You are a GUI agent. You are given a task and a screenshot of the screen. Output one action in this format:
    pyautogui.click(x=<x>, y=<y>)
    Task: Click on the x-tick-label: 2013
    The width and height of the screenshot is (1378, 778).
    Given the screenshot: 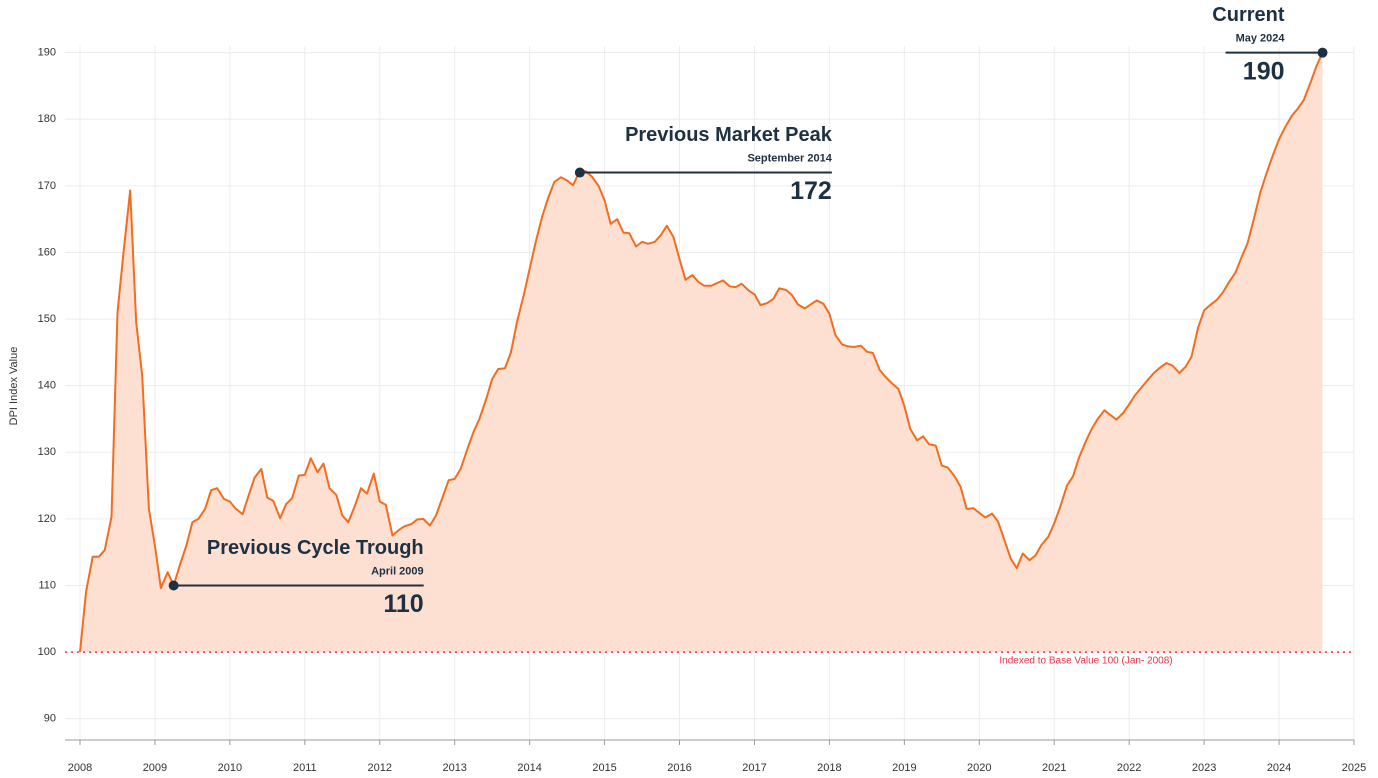 What is the action you would take?
    pyautogui.click(x=454, y=768)
    